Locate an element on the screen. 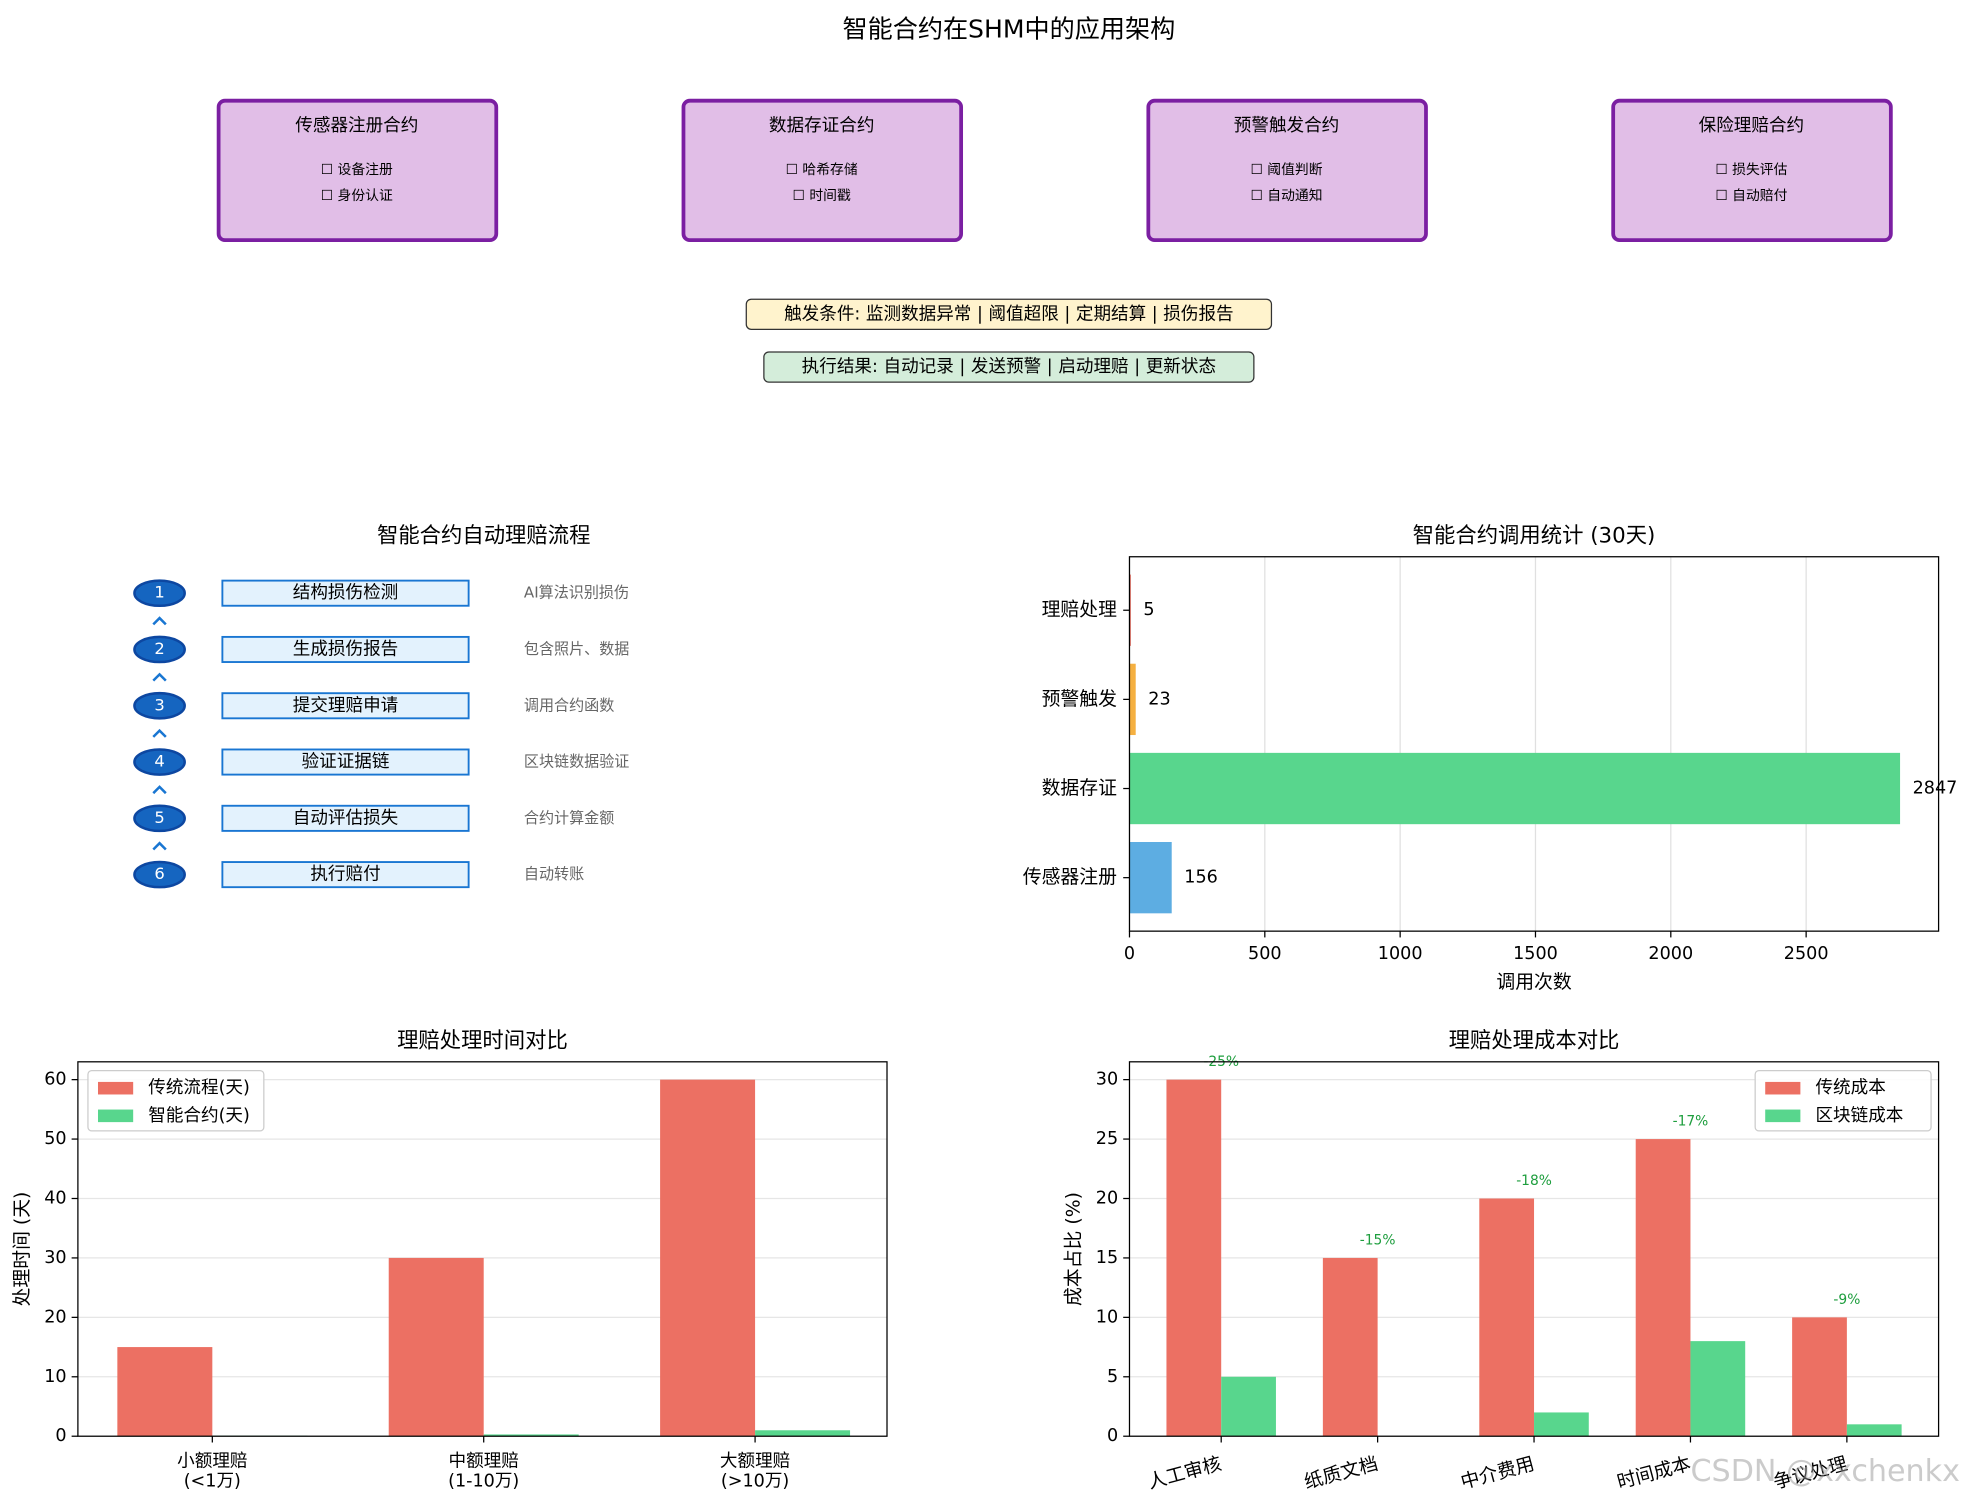 The width and height of the screenshot is (1970, 1508). triggers-text: 触发条件: 监测数据异常 | 阈值超限 | 定期结算 | 损伤报告 is located at coordinates (1009, 314).